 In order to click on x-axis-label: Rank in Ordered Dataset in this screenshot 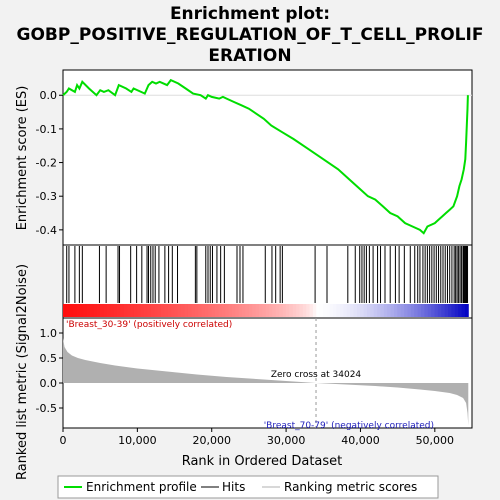, I will do `click(262, 461)`.